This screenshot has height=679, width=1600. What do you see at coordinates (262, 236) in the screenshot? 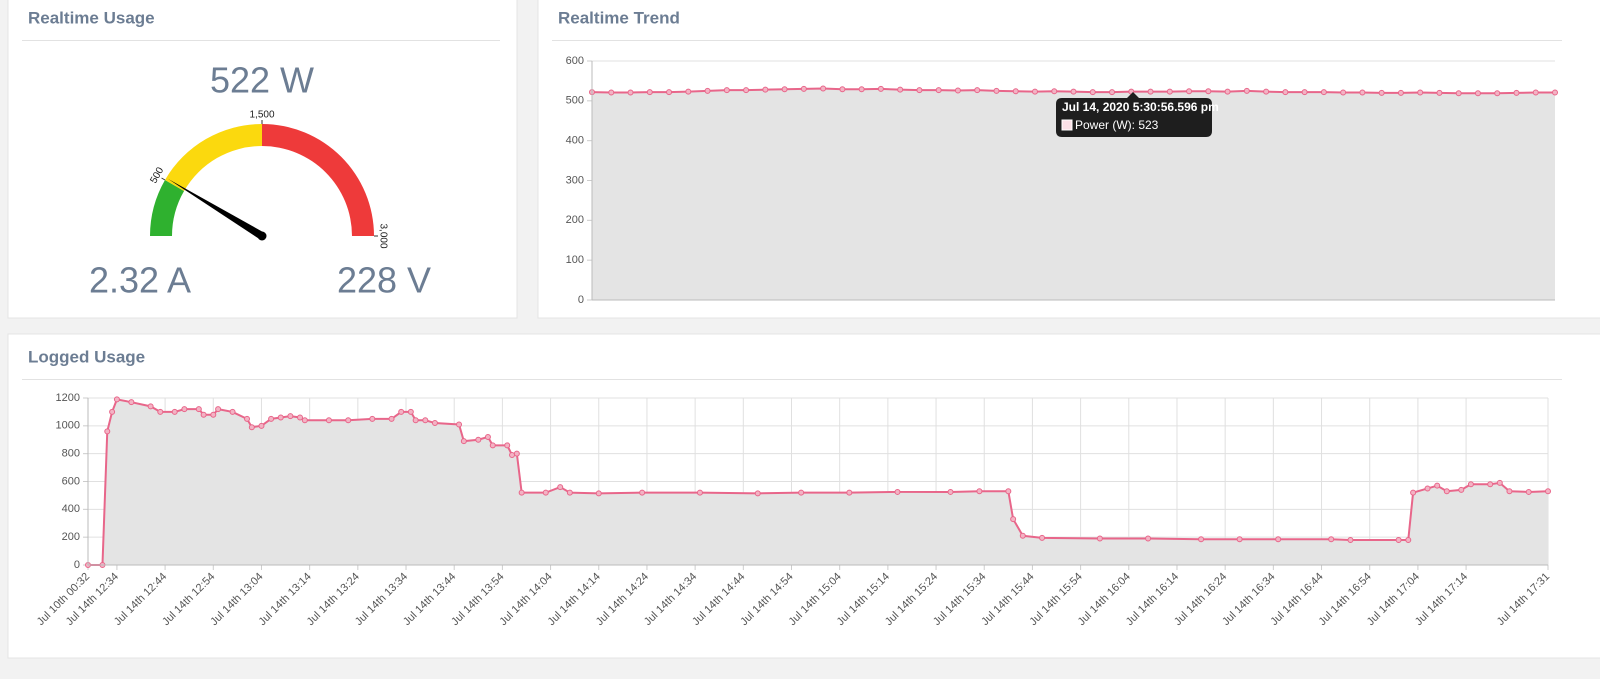
I see `needle-hub` at bounding box center [262, 236].